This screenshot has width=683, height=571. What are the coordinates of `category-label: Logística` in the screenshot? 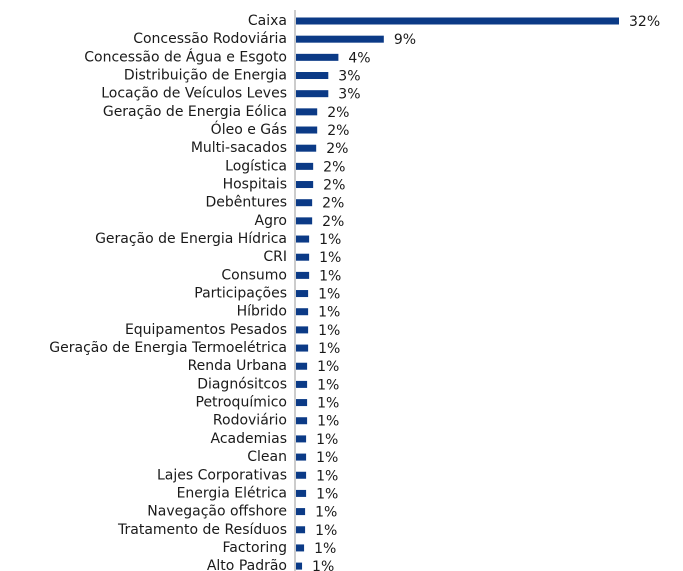 It's located at (256, 166).